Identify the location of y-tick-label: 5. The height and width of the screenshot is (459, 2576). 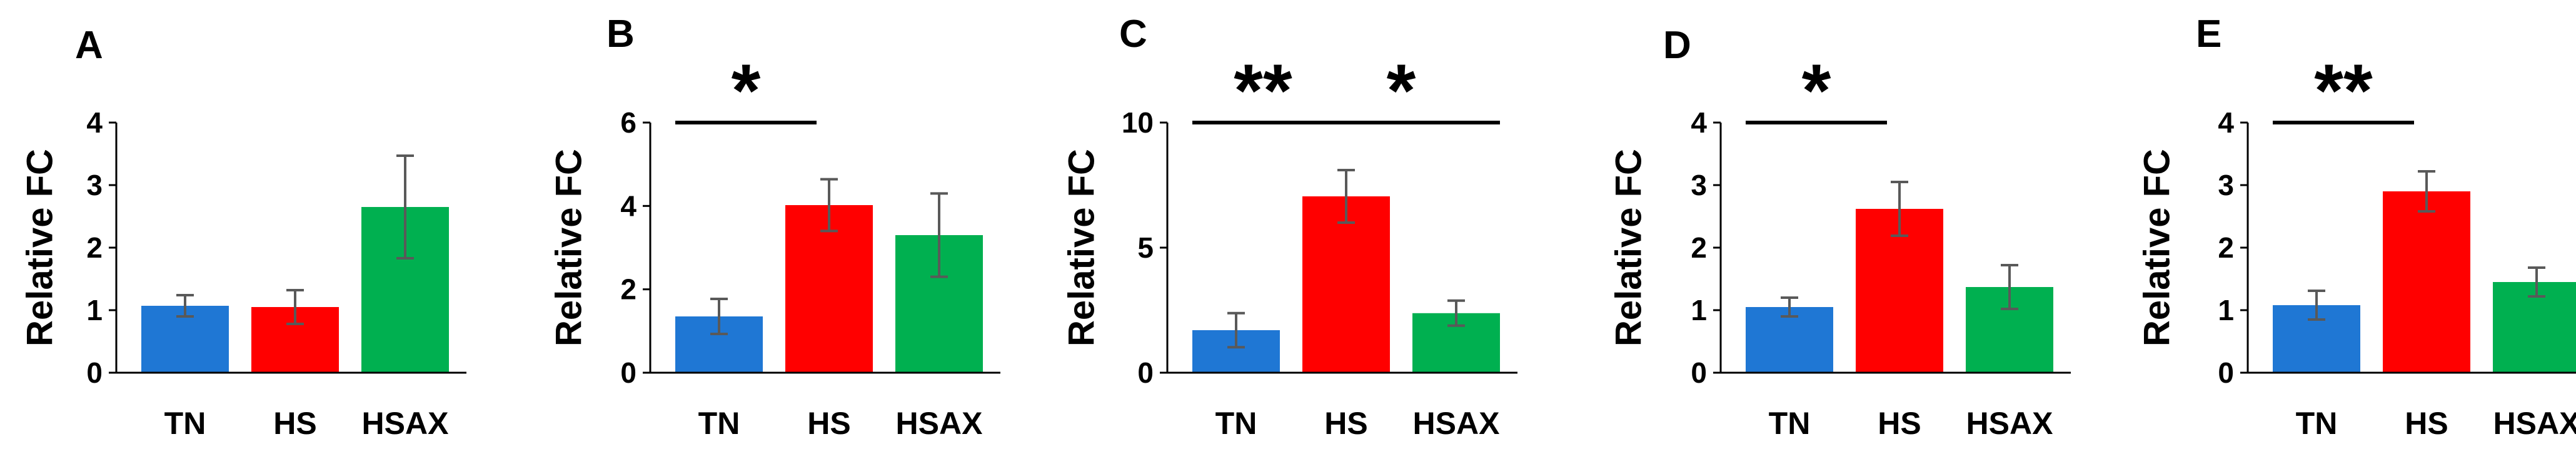
(1145, 247).